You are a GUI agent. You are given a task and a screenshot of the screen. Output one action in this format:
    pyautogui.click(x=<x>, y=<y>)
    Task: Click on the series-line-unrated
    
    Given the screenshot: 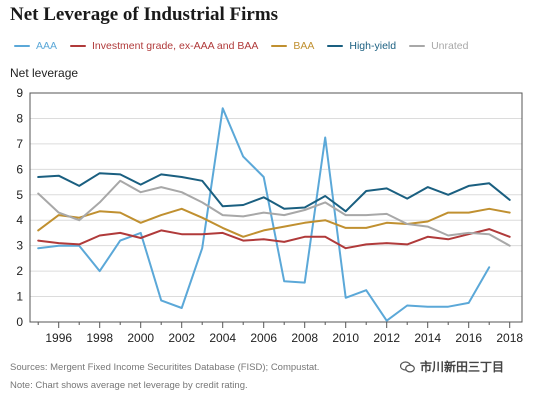 What is the action you would take?
    pyautogui.click(x=274, y=213)
    